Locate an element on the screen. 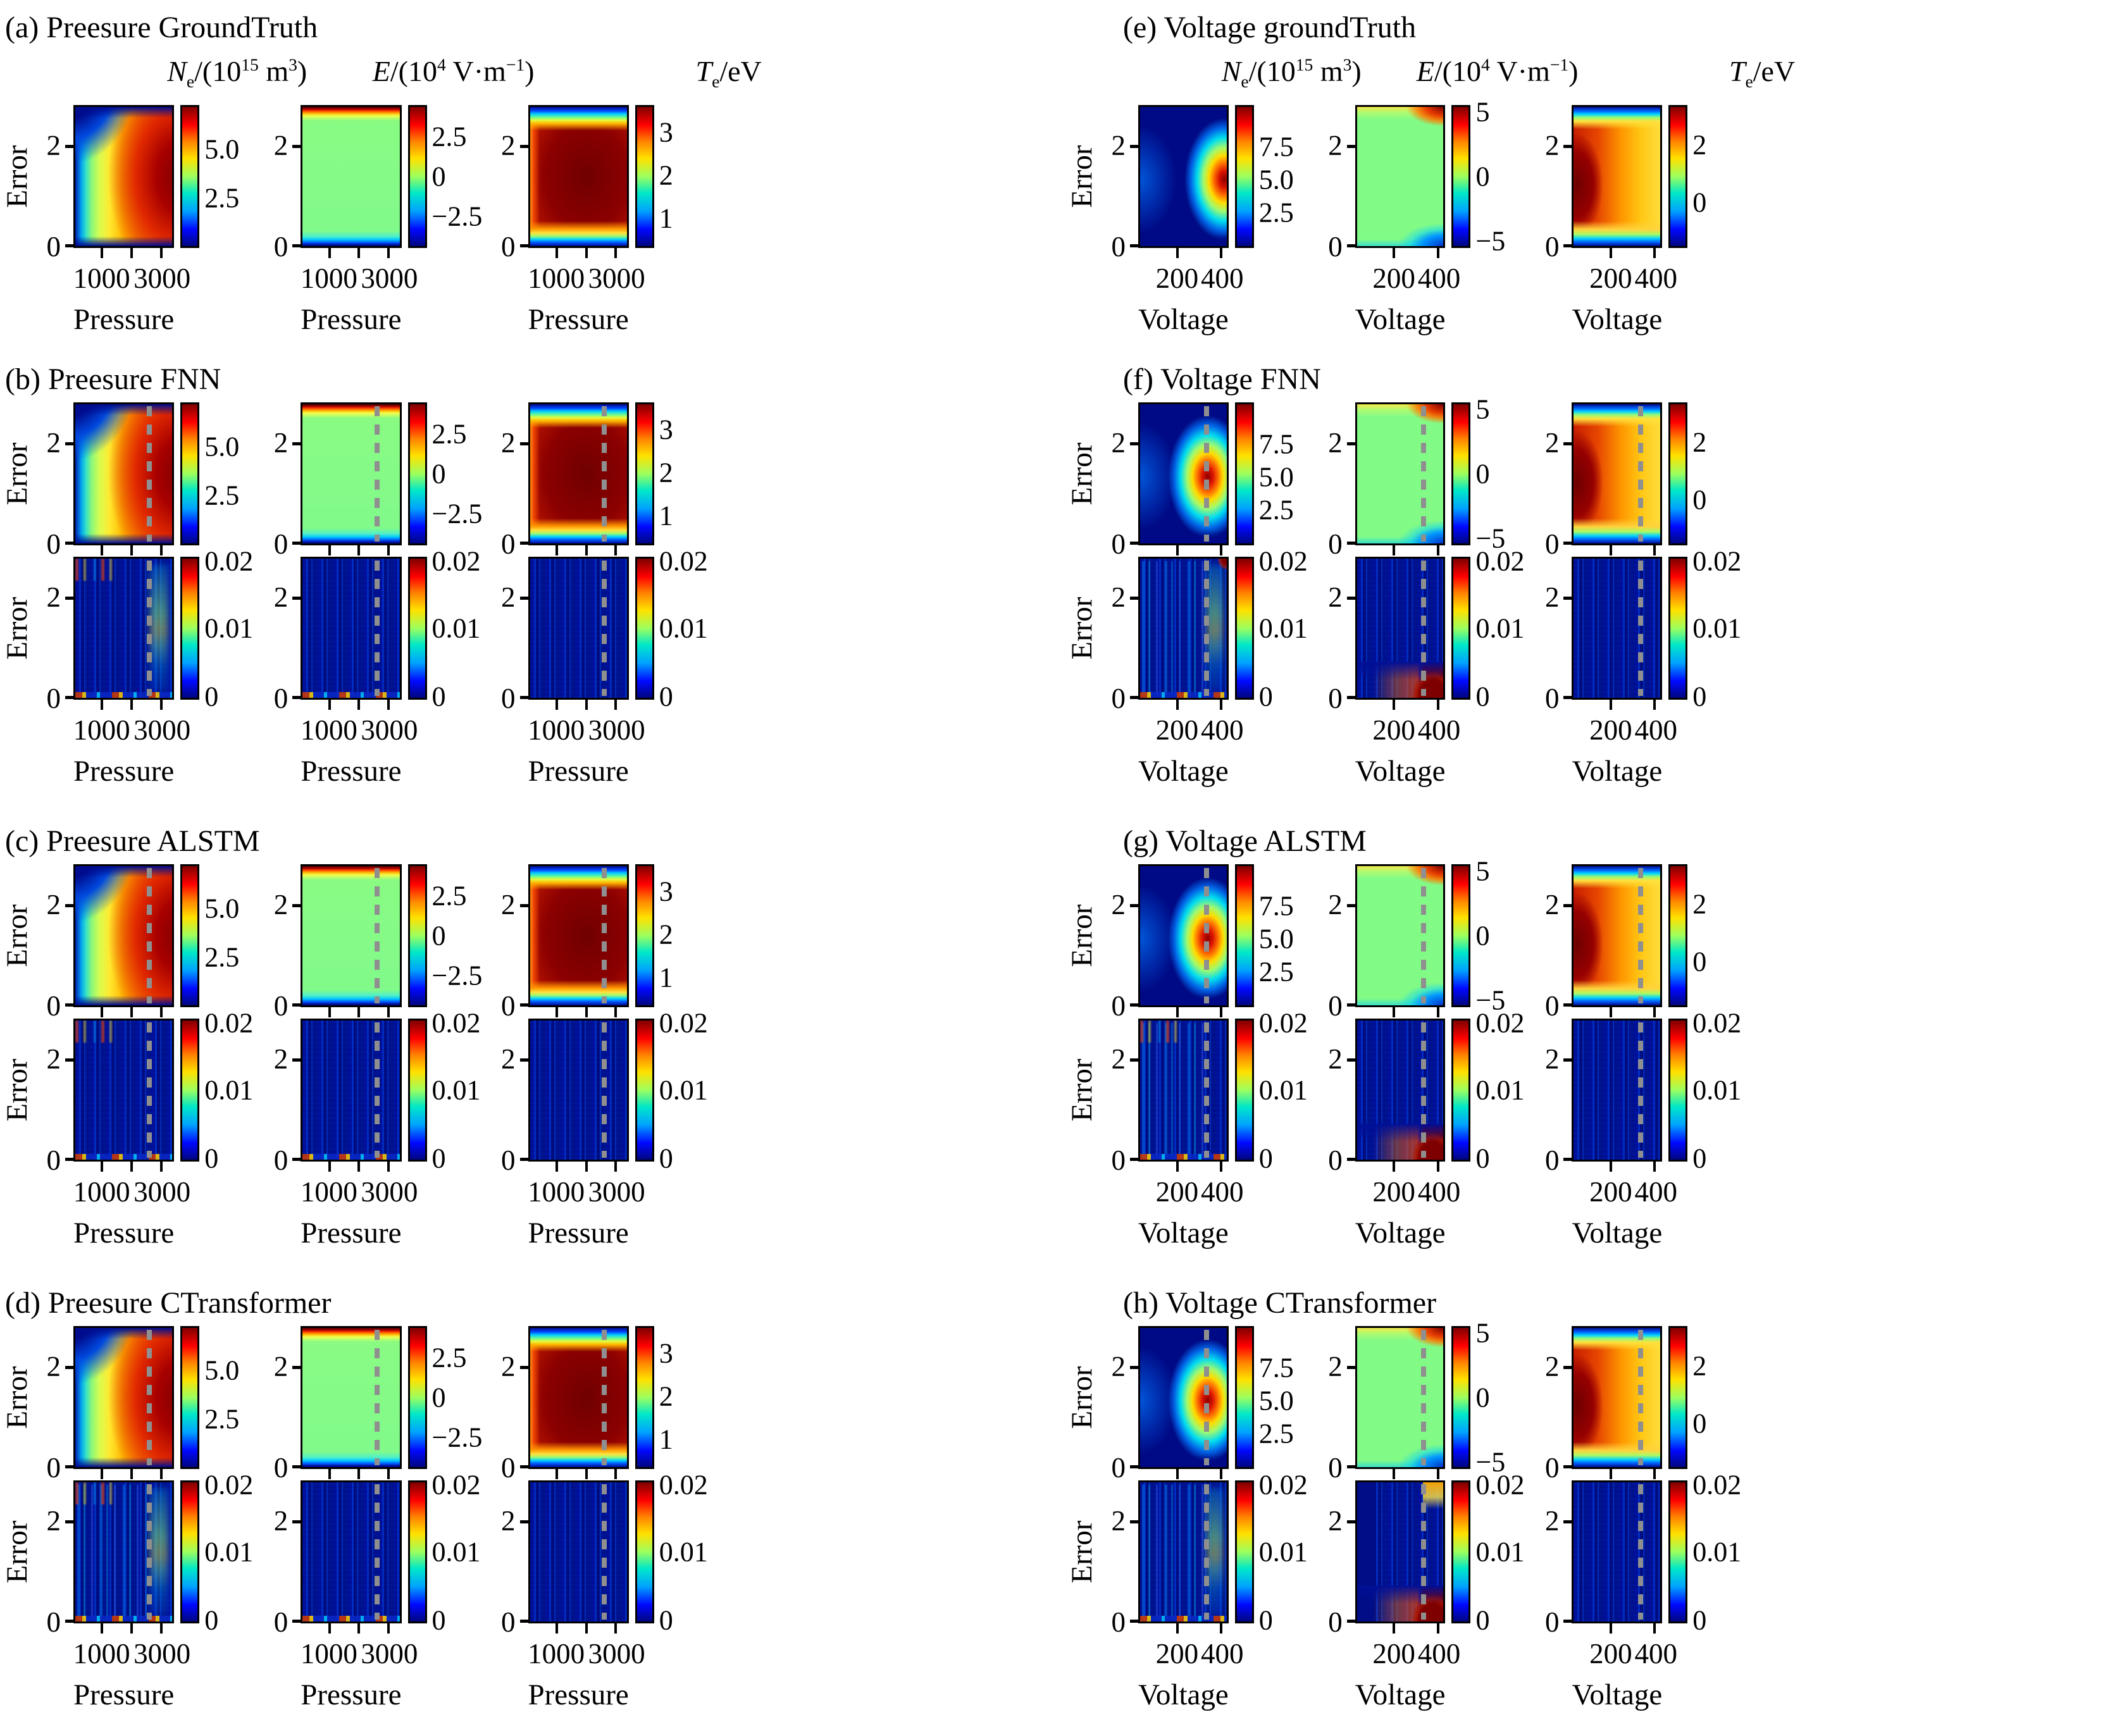 The height and width of the screenshot is (1736, 2117). heatmap-c-te-prediction is located at coordinates (578, 935).